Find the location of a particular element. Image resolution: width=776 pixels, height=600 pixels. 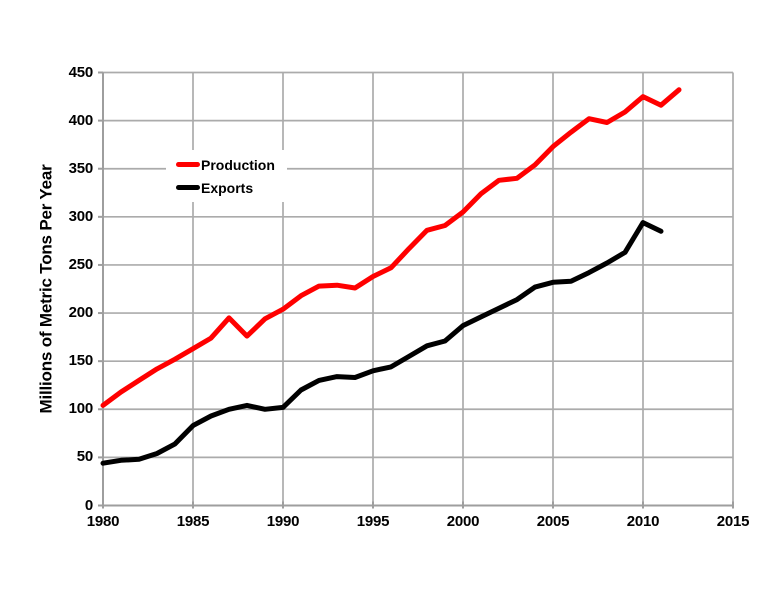

exports-line-swatch is located at coordinates (188, 187).